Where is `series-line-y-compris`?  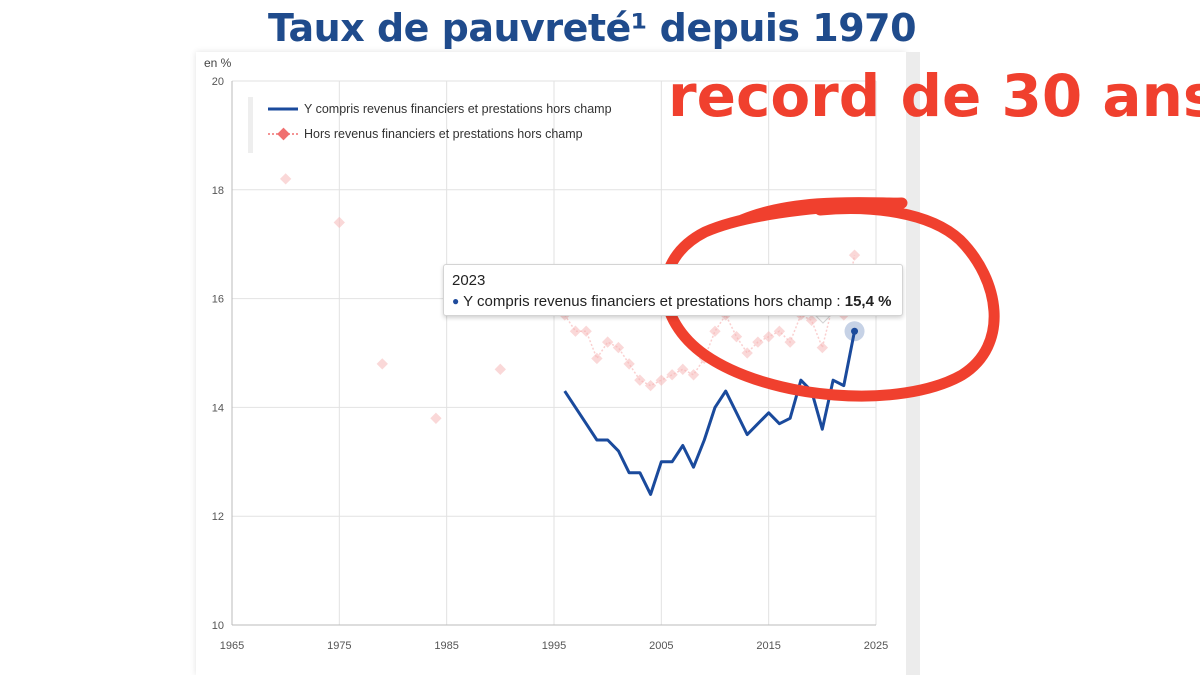 series-line-y-compris is located at coordinates (709, 413).